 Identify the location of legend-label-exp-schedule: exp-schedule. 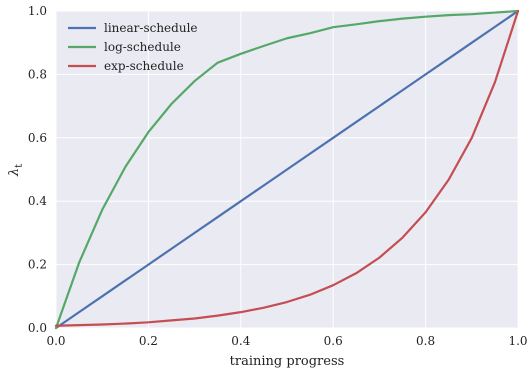
(144, 66).